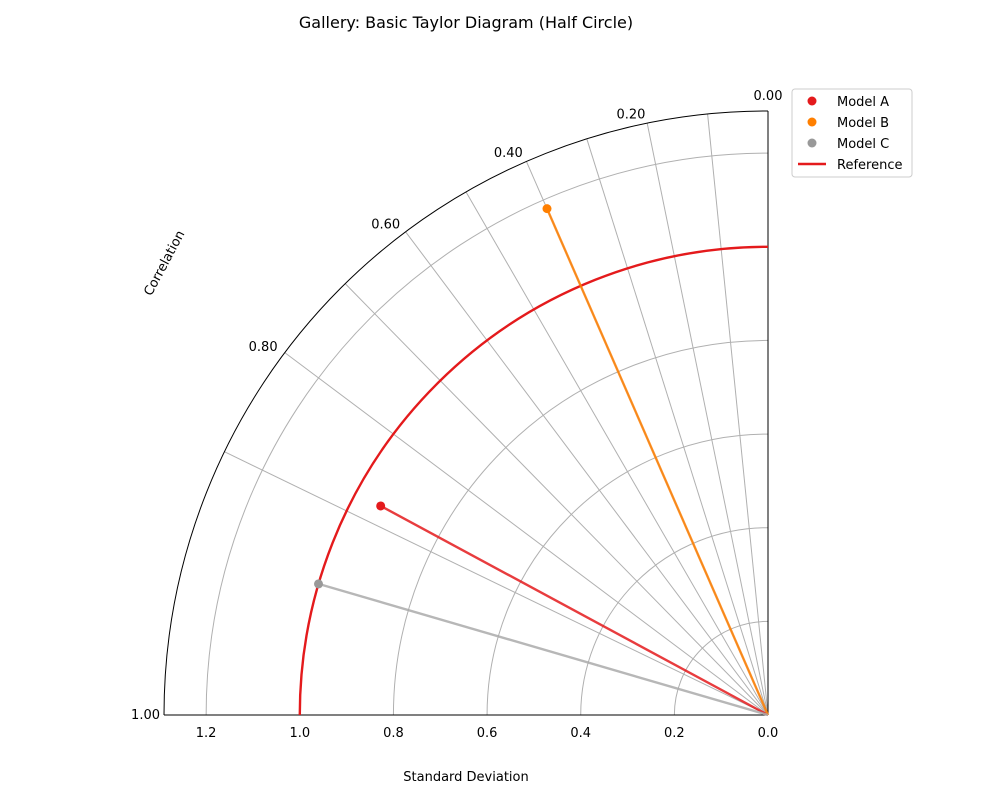 This screenshot has width=1000, height=800. What do you see at coordinates (580, 733) in the screenshot?
I see `std-tick-label: 0.4` at bounding box center [580, 733].